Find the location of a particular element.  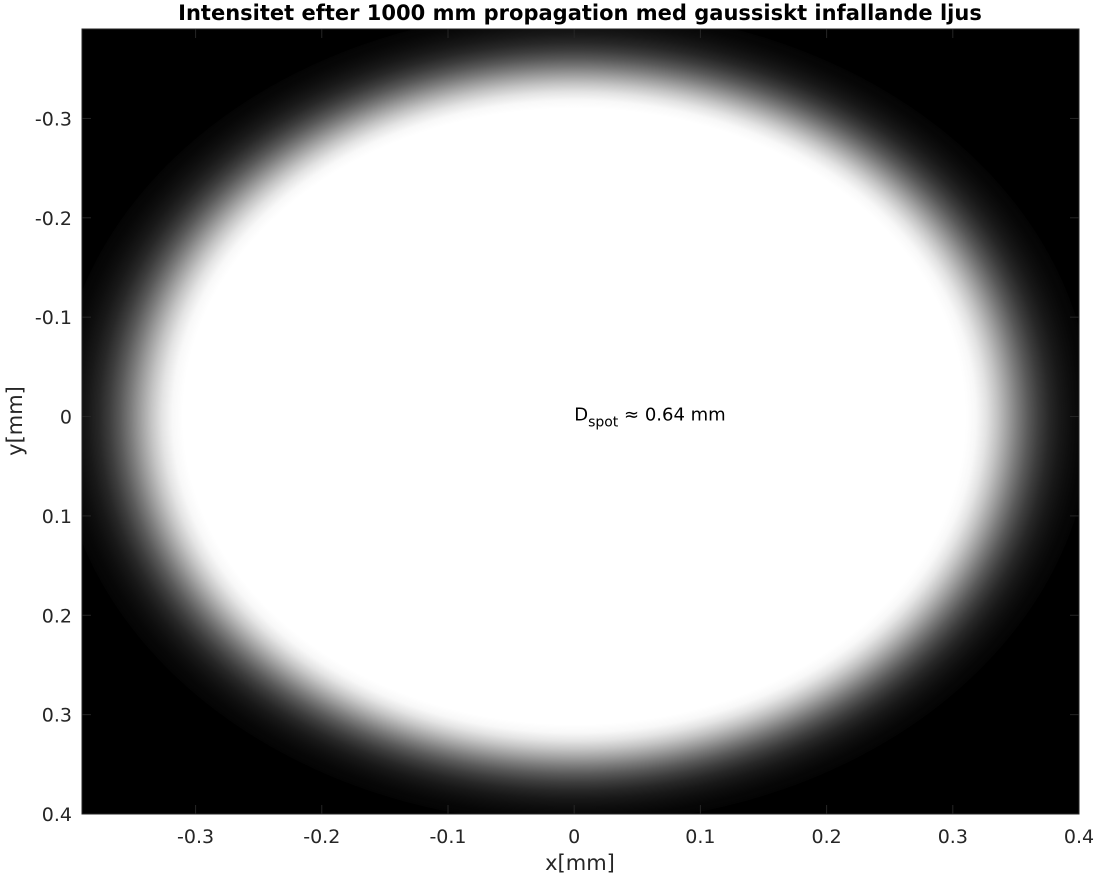

y-tick-label: 0.2 is located at coordinates (57, 616).